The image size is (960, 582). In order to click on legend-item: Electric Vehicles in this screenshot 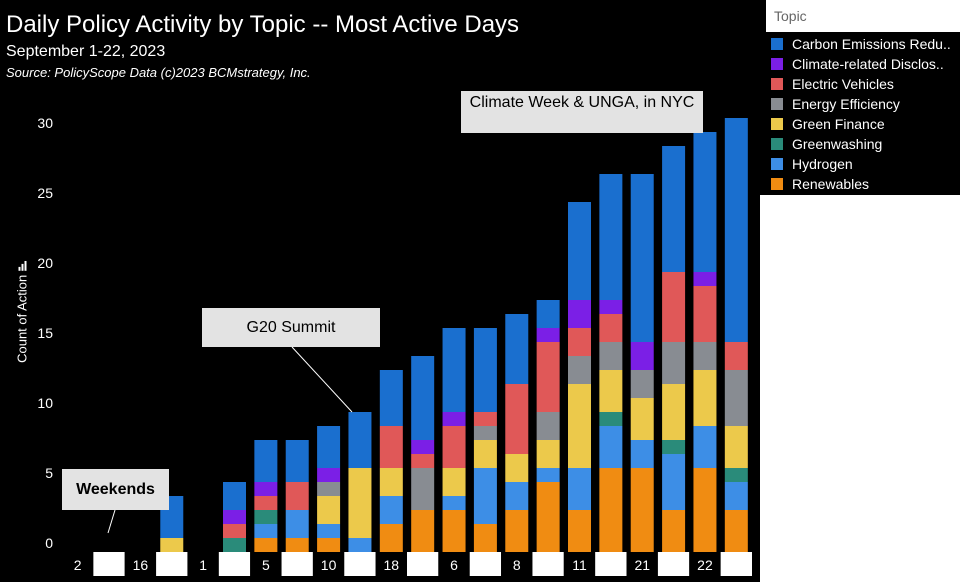, I will do `click(863, 84)`.